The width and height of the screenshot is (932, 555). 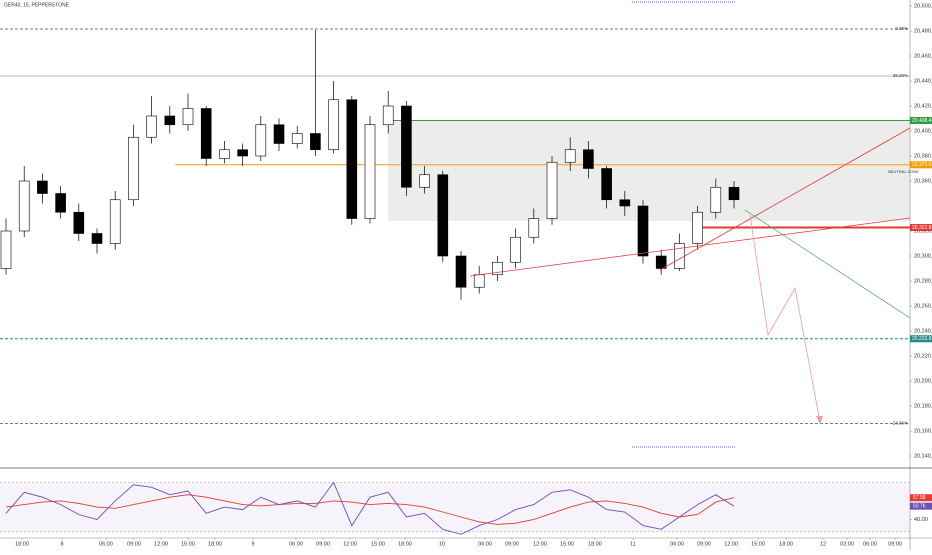 What do you see at coordinates (923, 331) in the screenshot?
I see `y-tick-label: 20,240.0` at bounding box center [923, 331].